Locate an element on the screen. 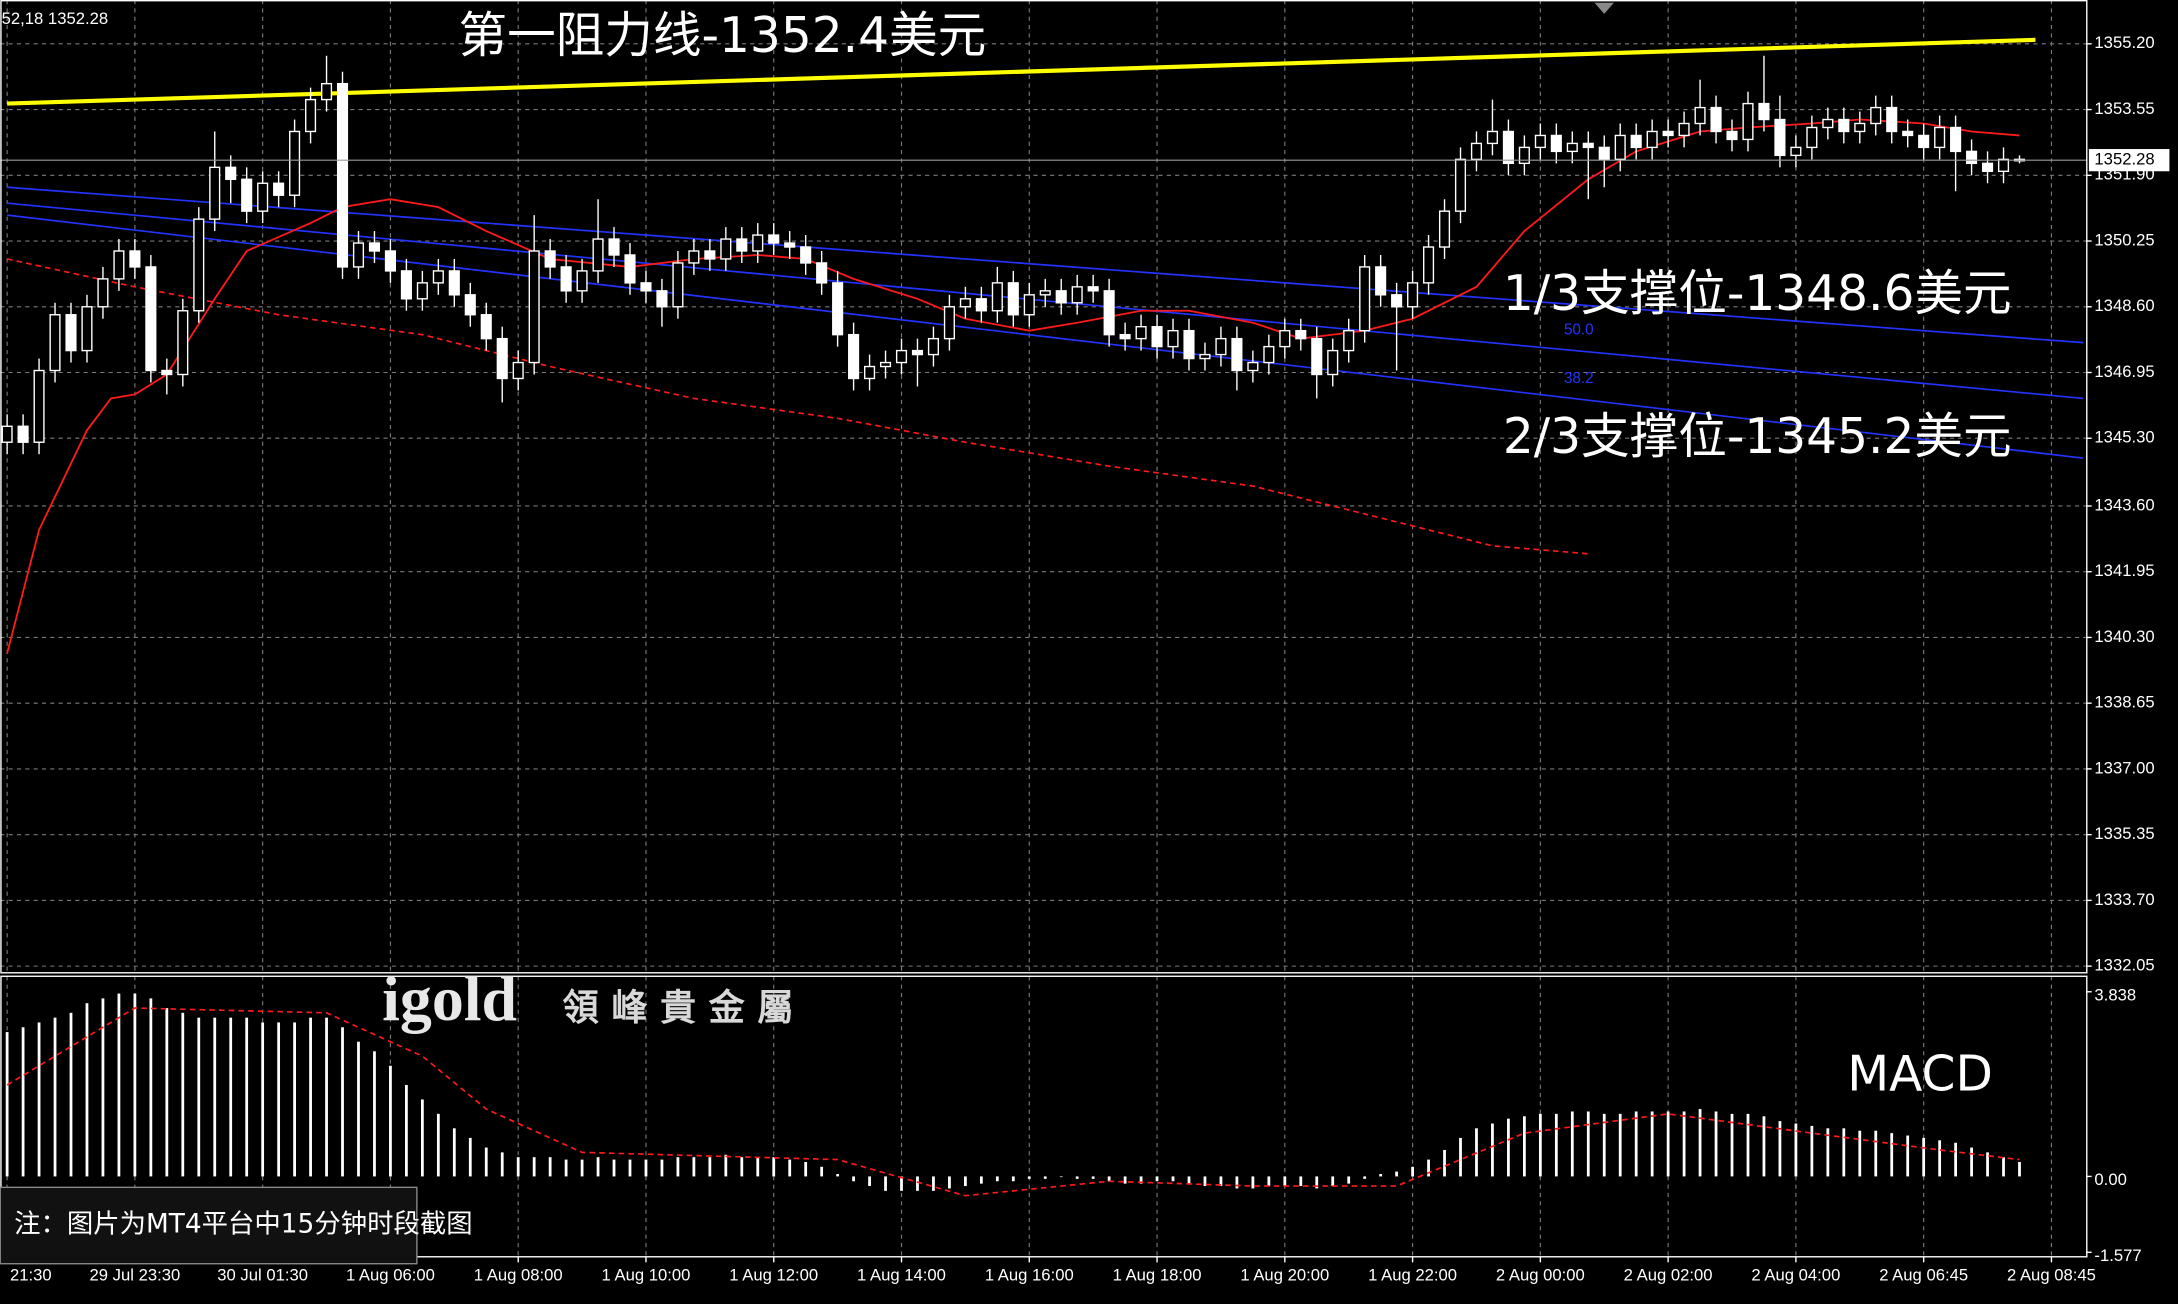 This screenshot has height=1304, width=2178. header-info: 52,18 1352.28 is located at coordinates (55, 18).